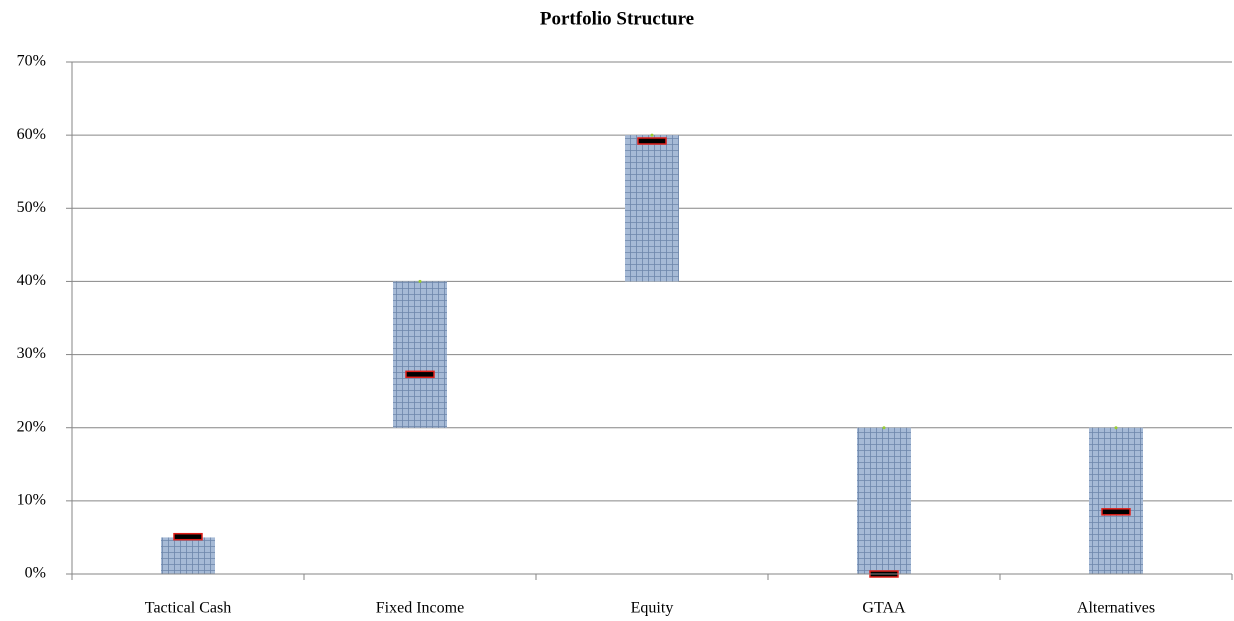 The height and width of the screenshot is (621, 1234). What do you see at coordinates (617, 18) in the screenshot?
I see `chart-title: Portfolio Structure` at bounding box center [617, 18].